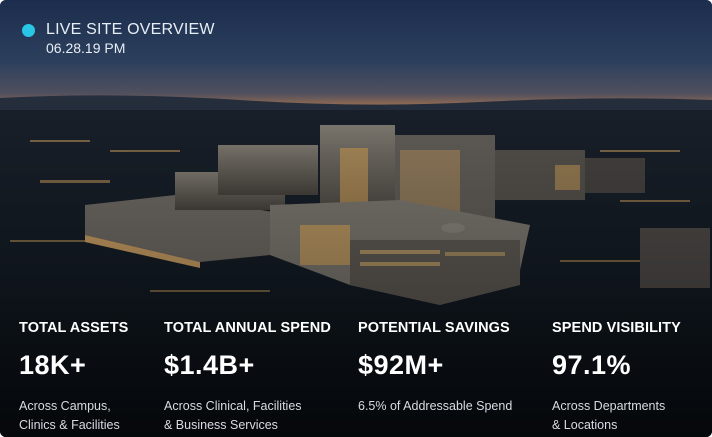  I want to click on description-line: 6.5% of Addressable Spend, so click(435, 406).